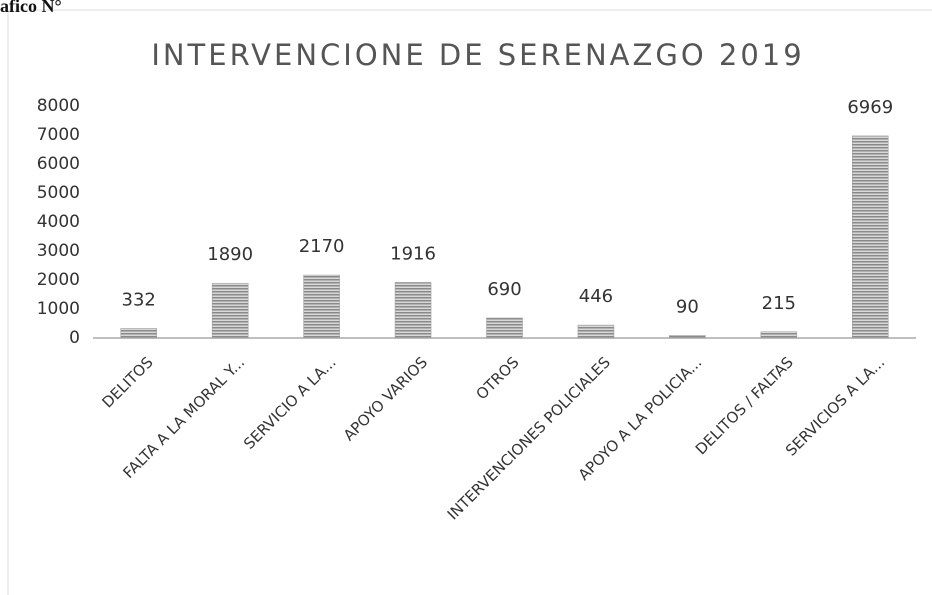 This screenshot has height=595, width=932. I want to click on y-tick-label: 0, so click(74, 338).